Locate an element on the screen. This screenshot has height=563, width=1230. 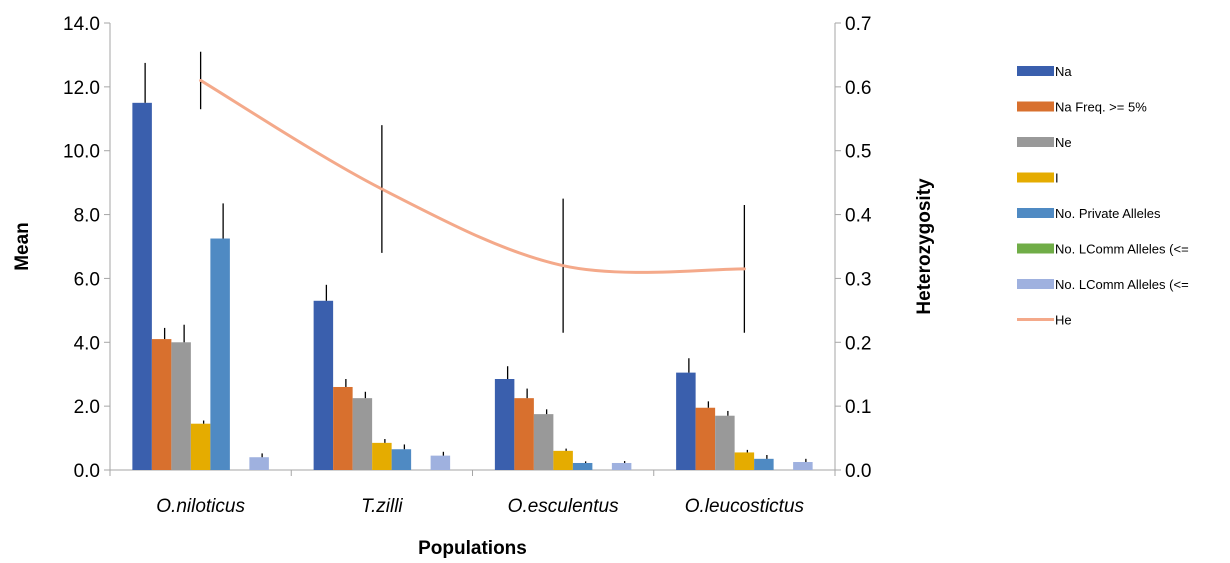
legend-label: He is located at coordinates (1063, 320).